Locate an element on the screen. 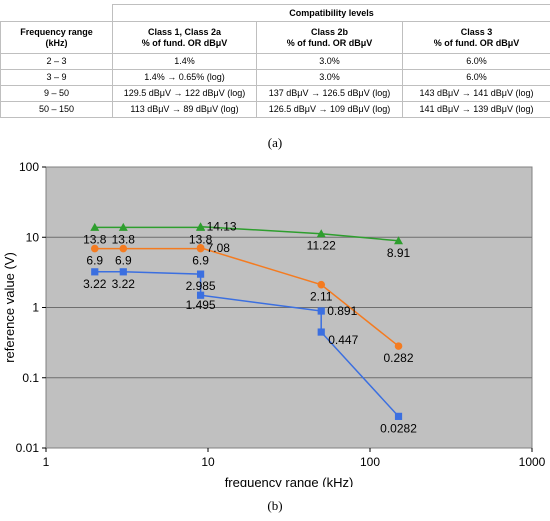 Image resolution: width=550 pixels, height=521 pixels. table-cell: 1.4% is located at coordinates (184, 61).